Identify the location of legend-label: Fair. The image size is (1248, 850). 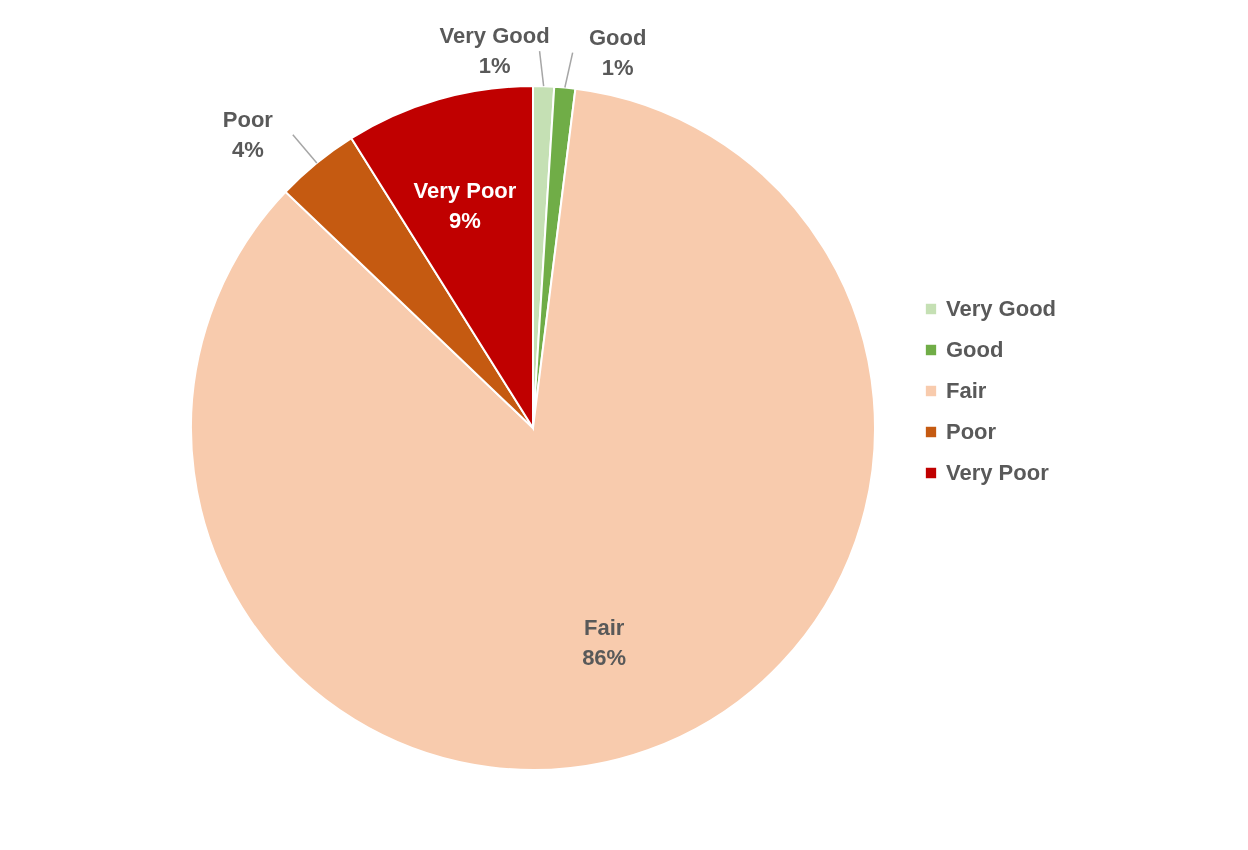
(966, 390).